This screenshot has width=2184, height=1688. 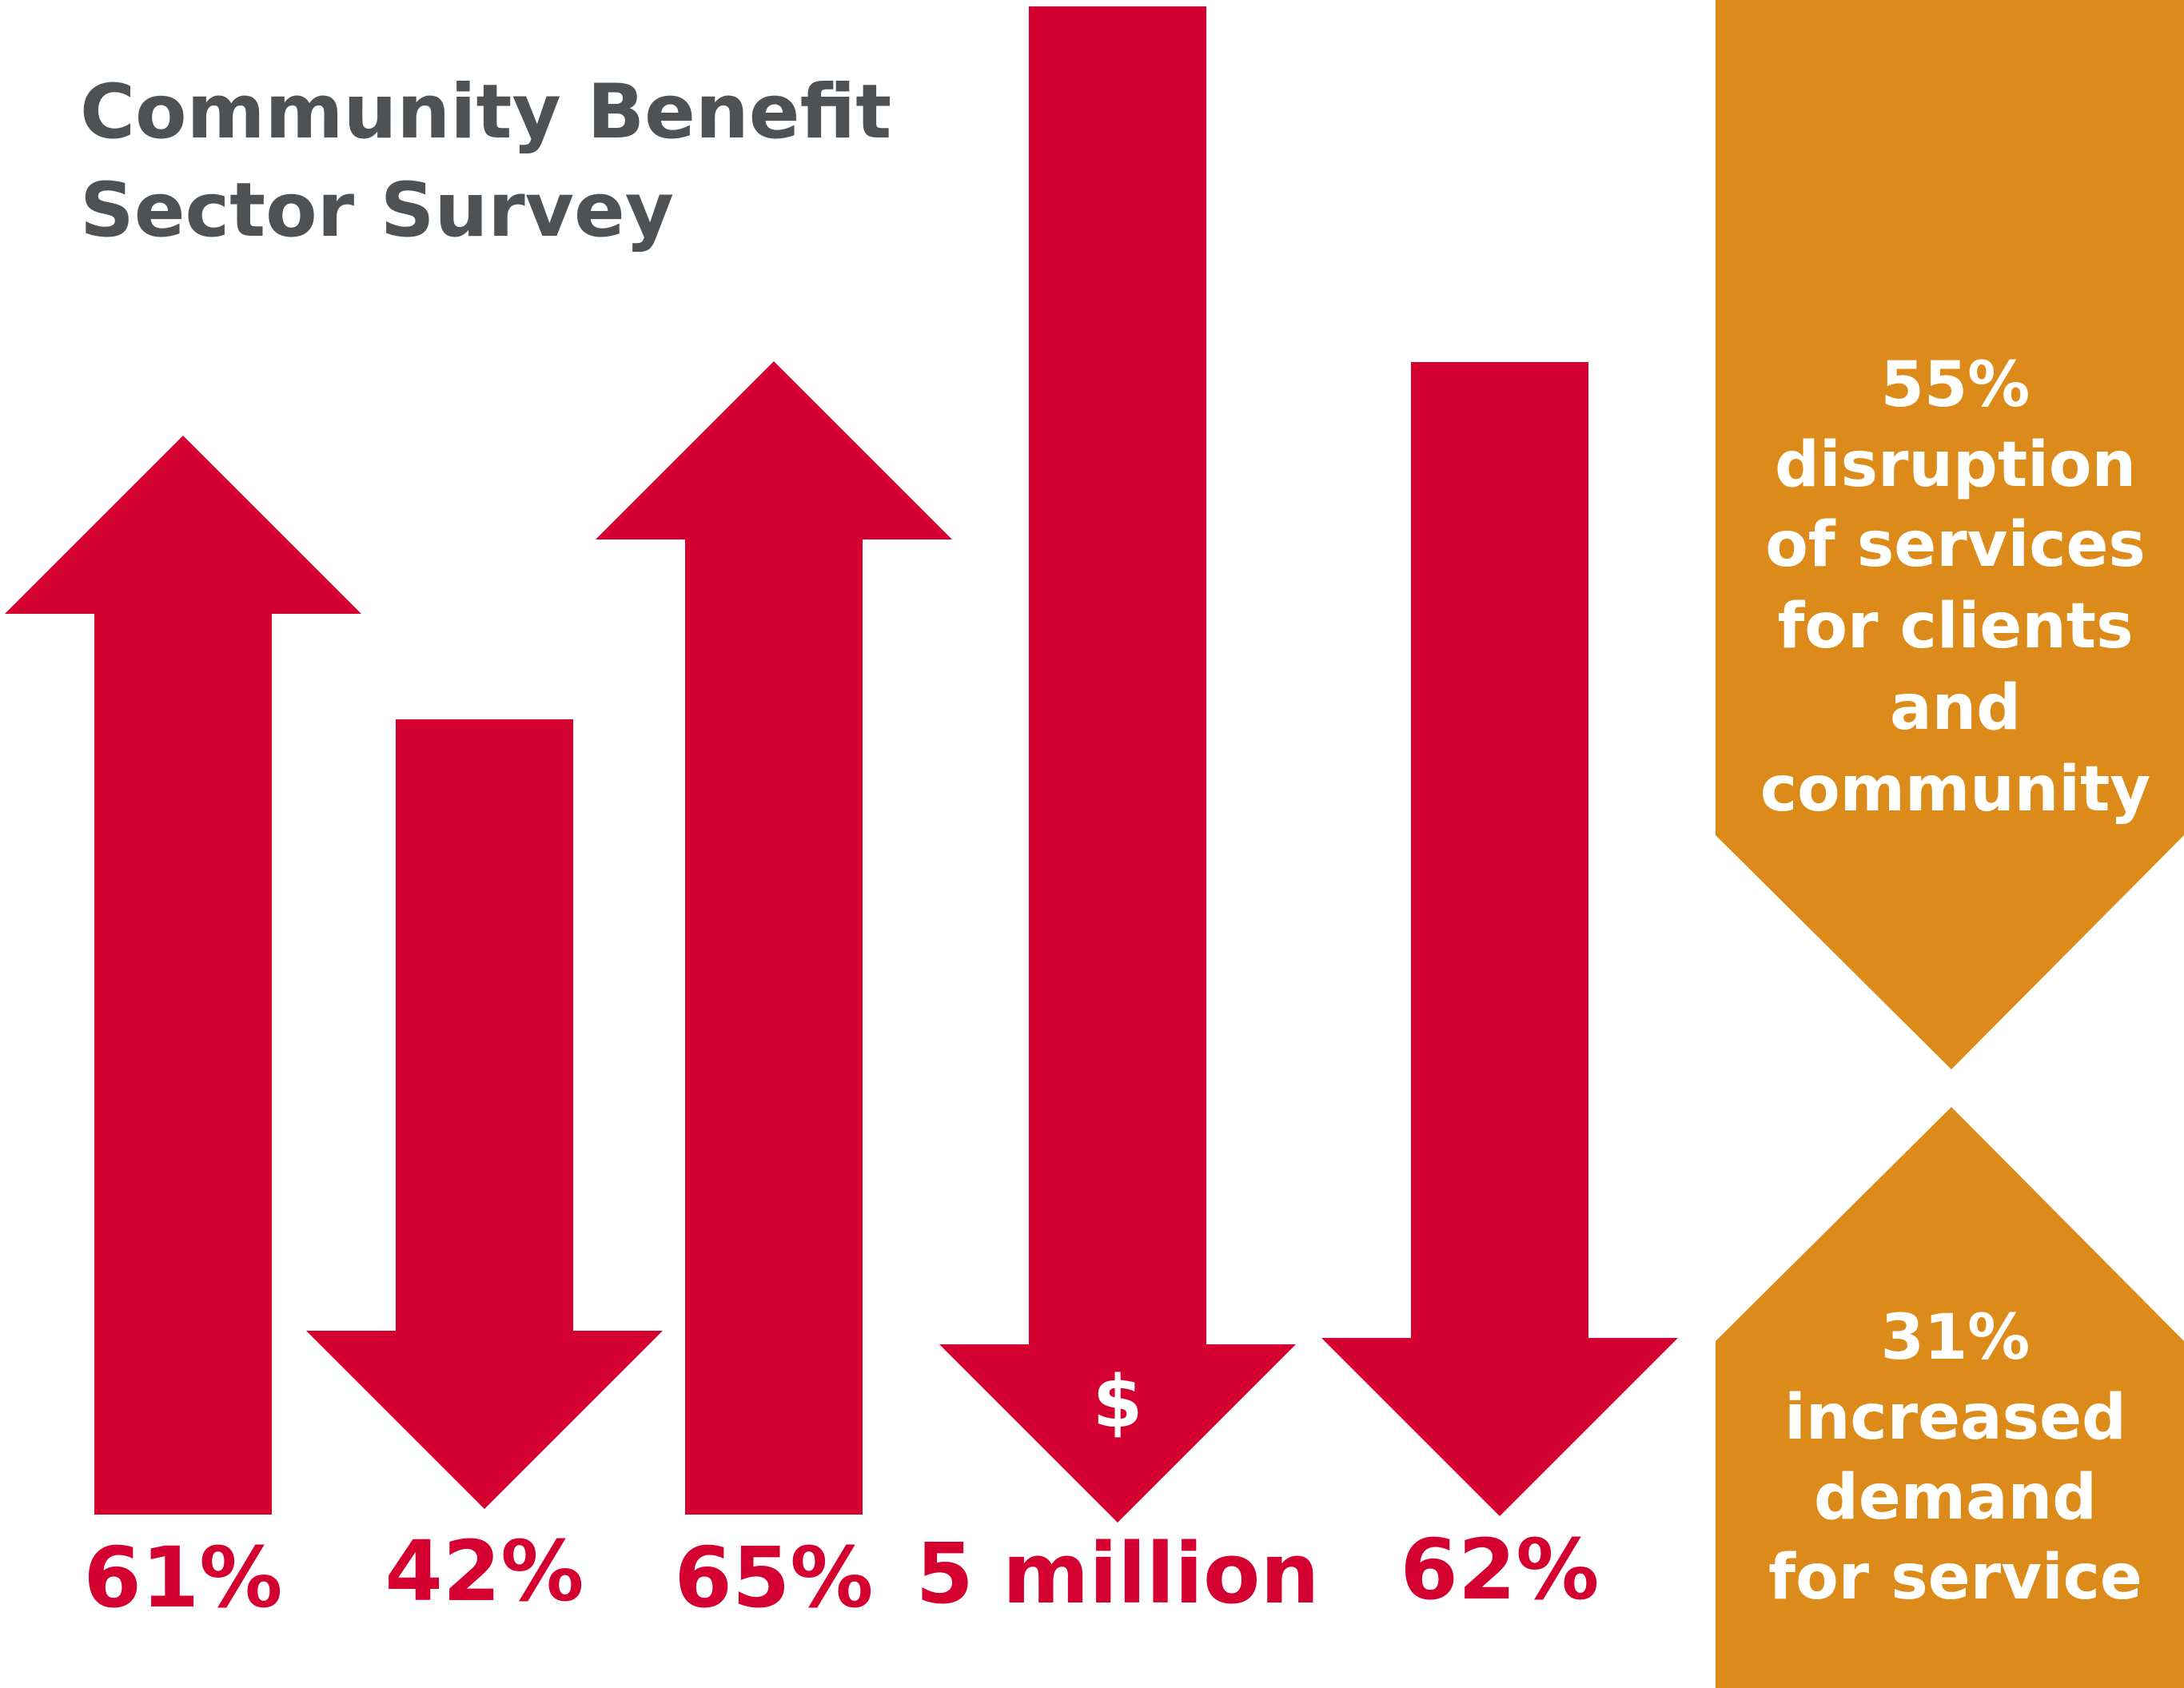 I want to click on arrow-label-3: 65%, so click(x=774, y=1577).